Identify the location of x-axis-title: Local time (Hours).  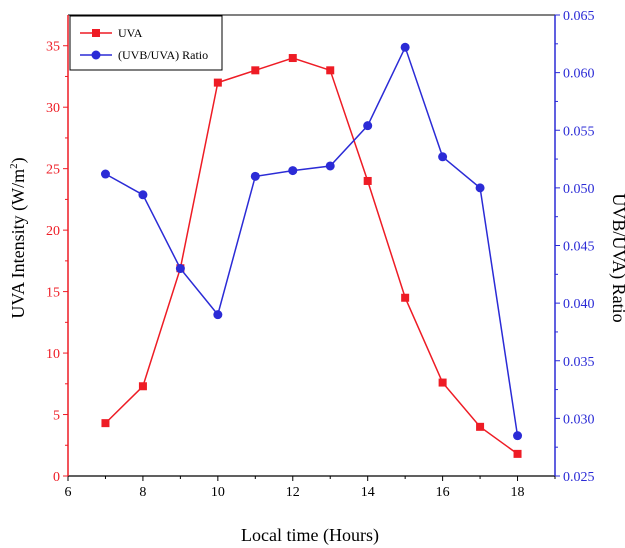
(310, 535).